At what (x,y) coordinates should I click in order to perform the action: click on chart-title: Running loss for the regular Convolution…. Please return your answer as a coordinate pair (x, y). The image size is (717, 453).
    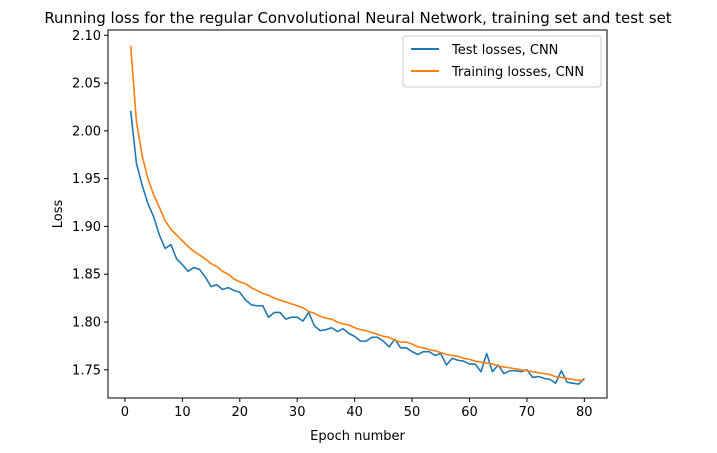
    Looking at the image, I should click on (357, 18).